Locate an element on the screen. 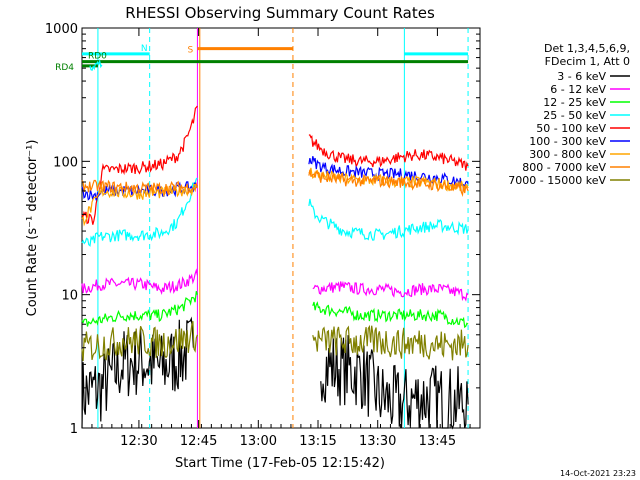  footer-date: 14-Oct-2021 23:23 is located at coordinates (598, 473).